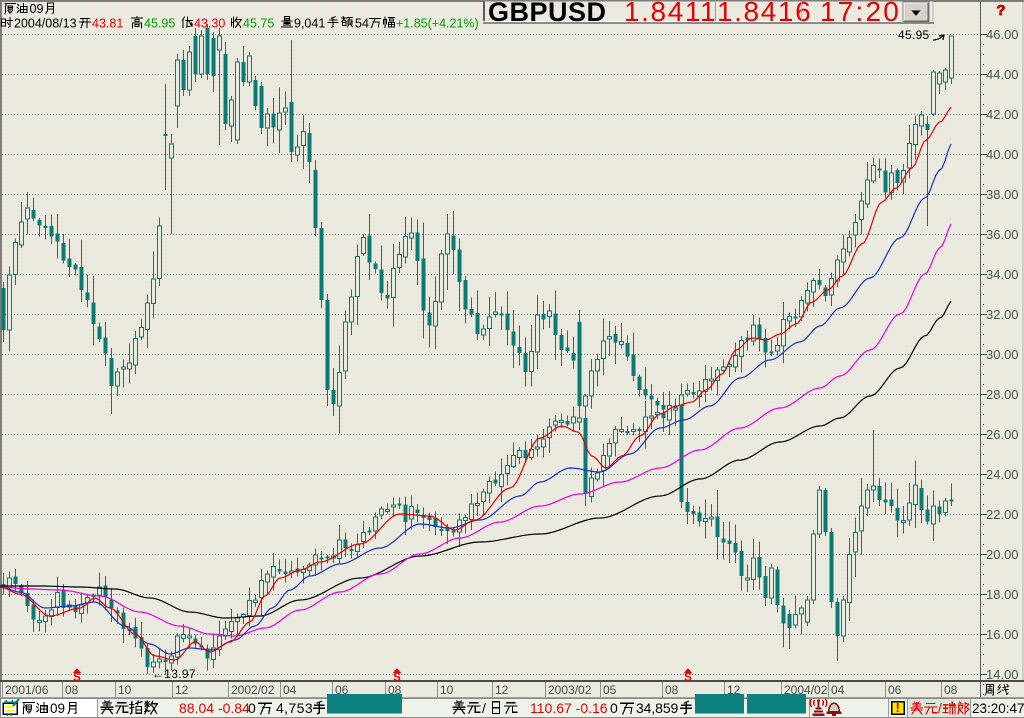 Image resolution: width=1024 pixels, height=718 pixels. Describe the element at coordinates (1002, 434) in the screenshot. I see `svg-text: 26.00` at that location.